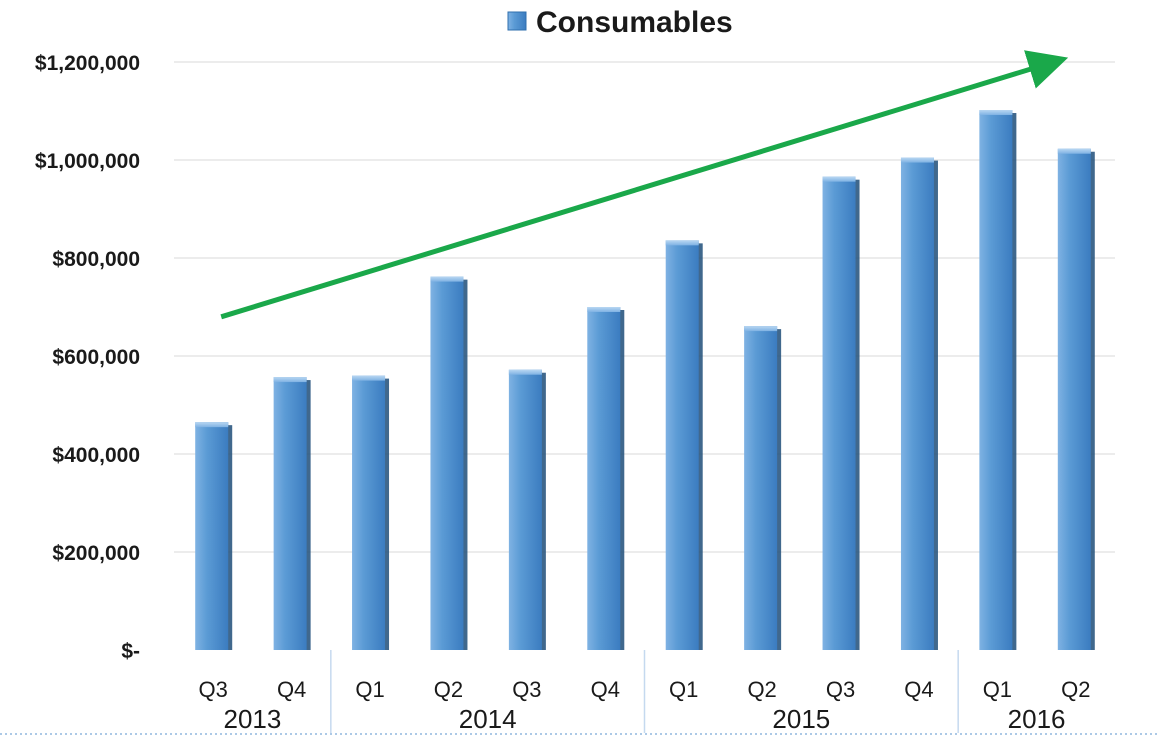  I want to click on year-groups: 2013 2014 2015 2016, so click(580, 692).